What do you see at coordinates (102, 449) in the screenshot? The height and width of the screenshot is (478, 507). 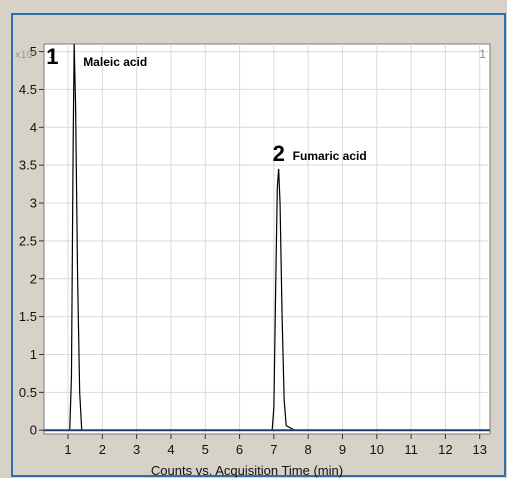 I see `x-tick-label: 2` at bounding box center [102, 449].